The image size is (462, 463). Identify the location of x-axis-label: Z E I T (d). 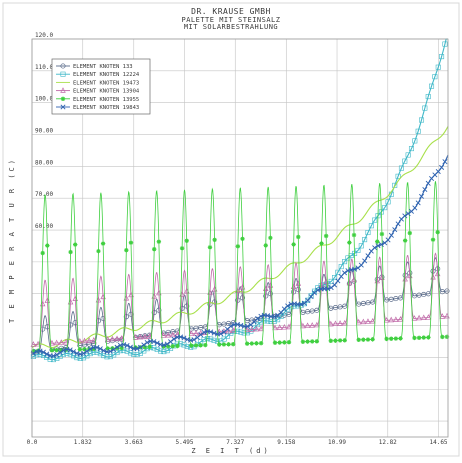
(230, 451).